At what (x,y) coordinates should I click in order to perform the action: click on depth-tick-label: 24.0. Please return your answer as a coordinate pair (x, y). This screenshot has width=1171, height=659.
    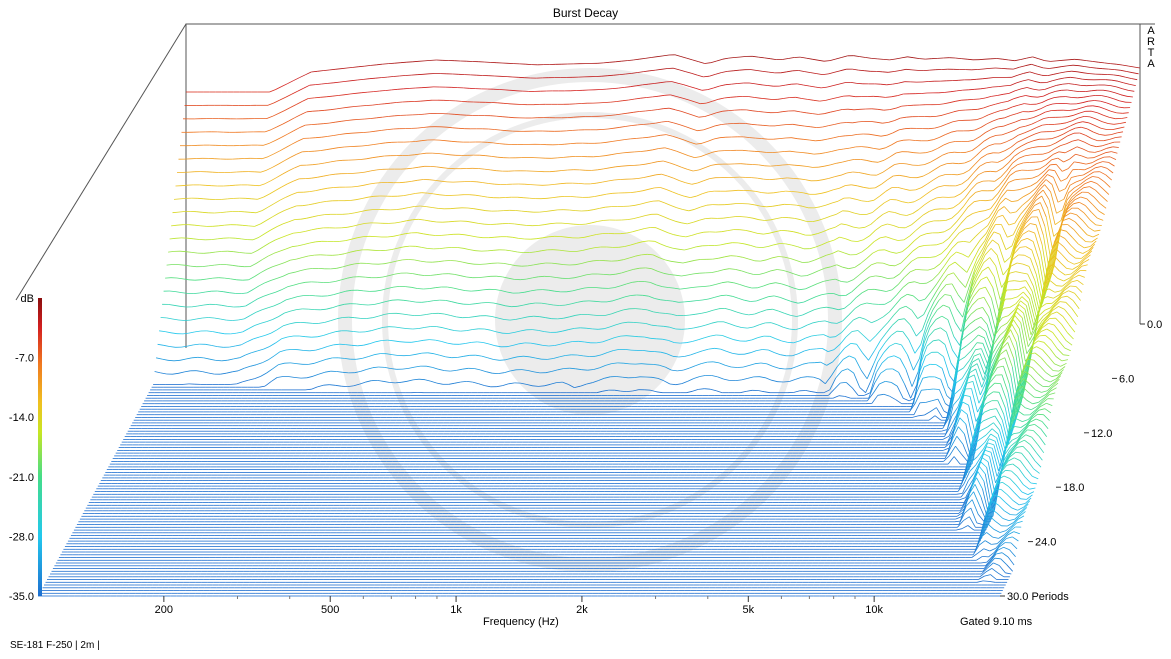
    Looking at the image, I should click on (1045, 543).